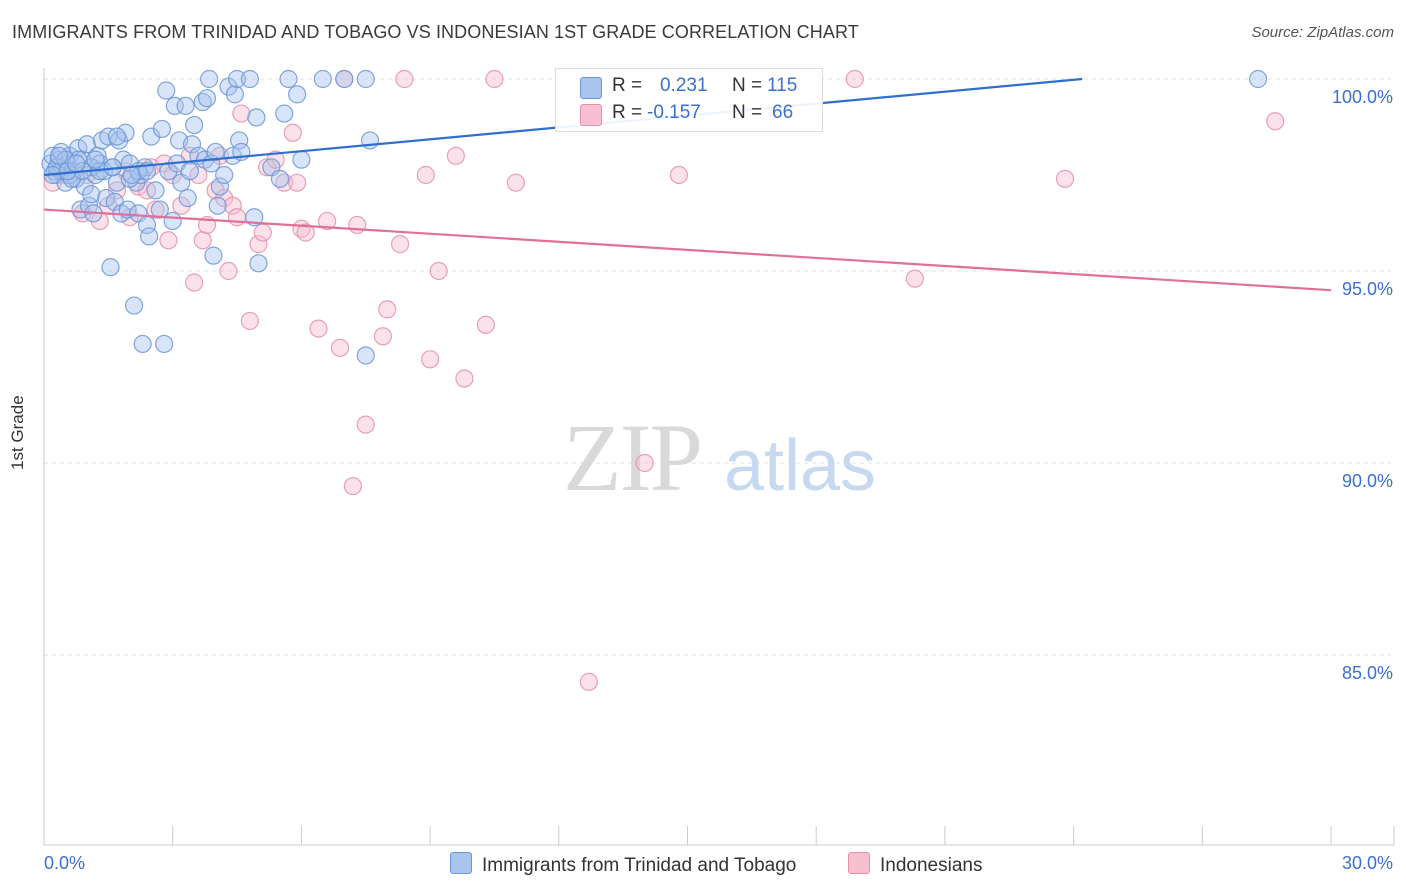  I want to click on y-axis-label: 1st Grade, so click(17, 432).